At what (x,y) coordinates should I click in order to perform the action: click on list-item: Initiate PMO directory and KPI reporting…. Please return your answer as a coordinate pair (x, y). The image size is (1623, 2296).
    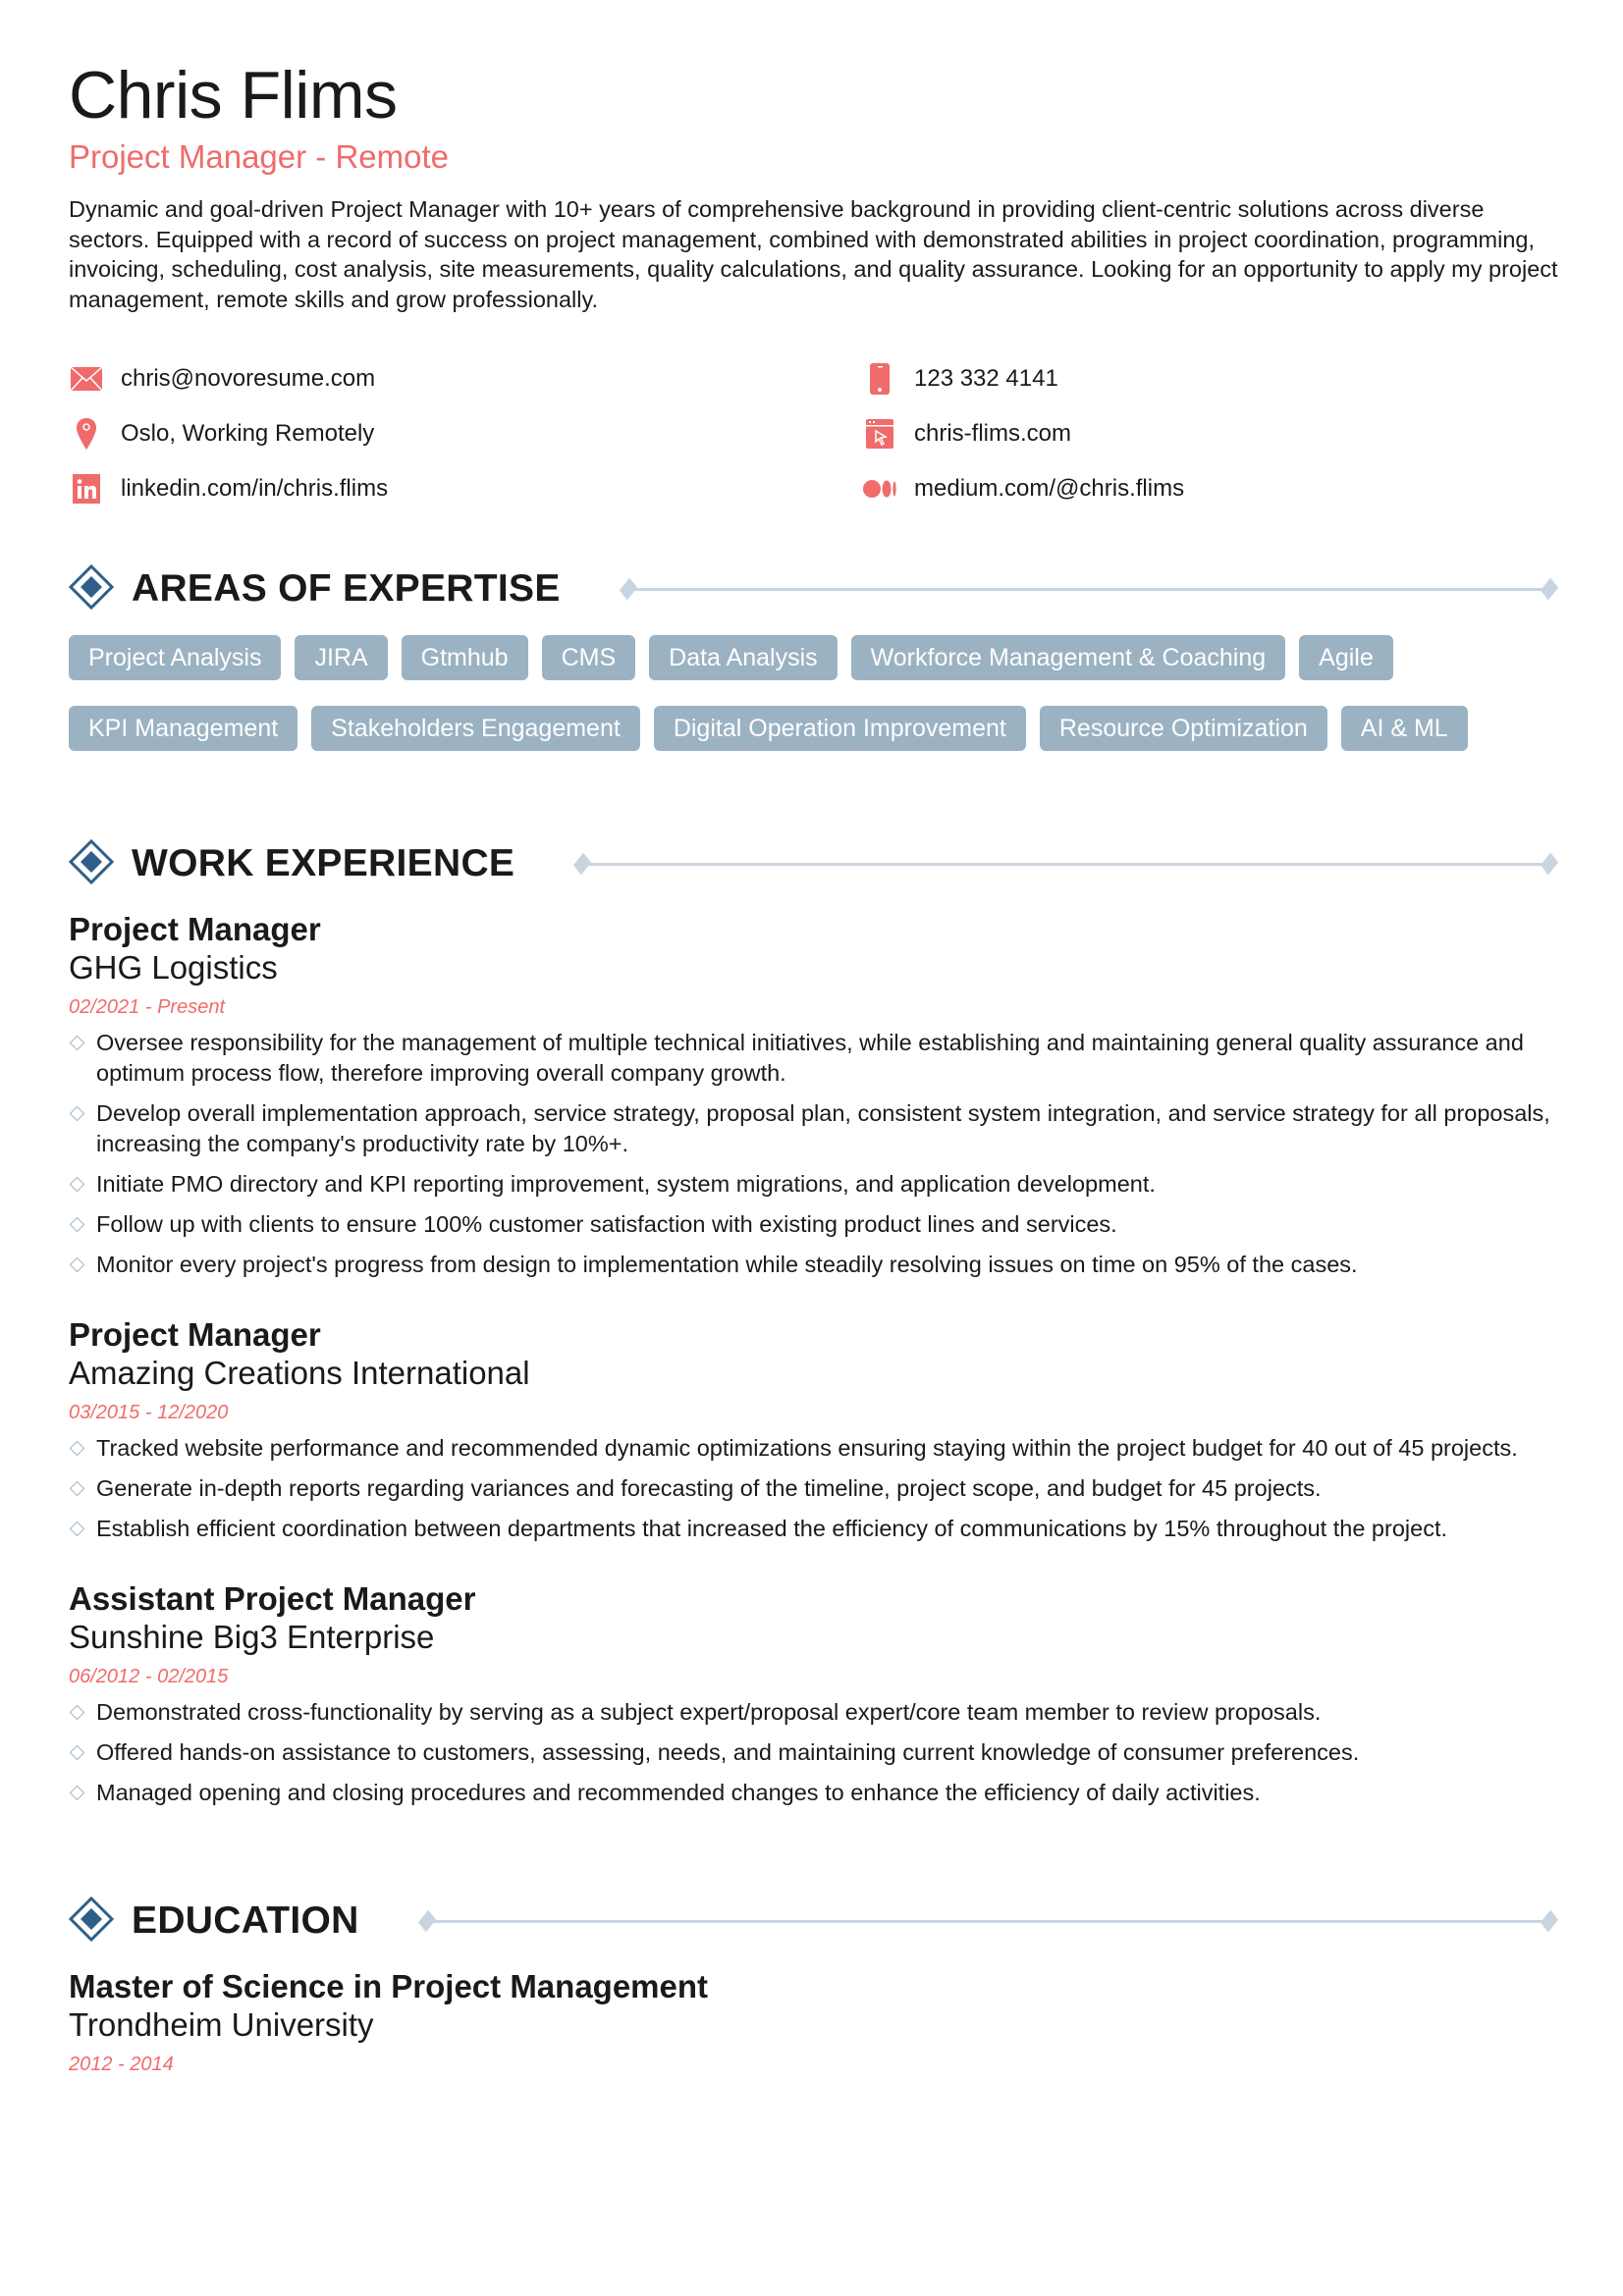
    Looking at the image, I should click on (819, 1184).